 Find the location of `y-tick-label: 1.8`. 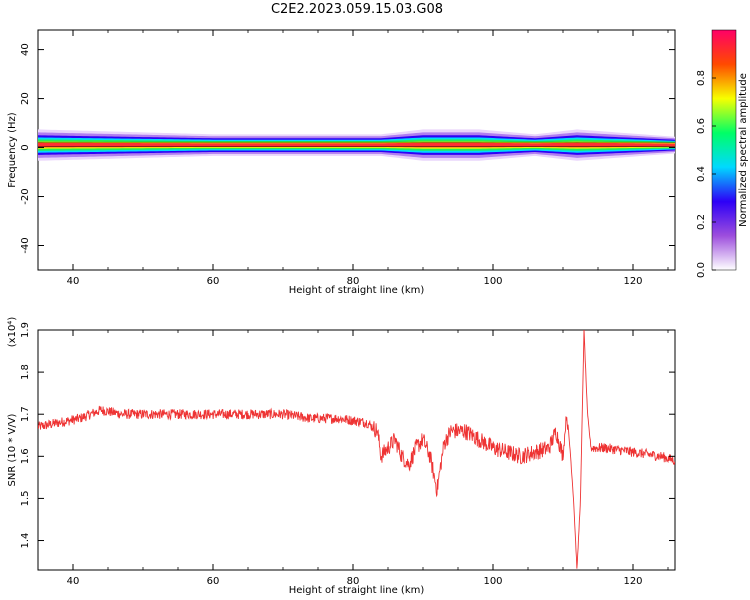

y-tick-label: 1.8 is located at coordinates (25, 372).